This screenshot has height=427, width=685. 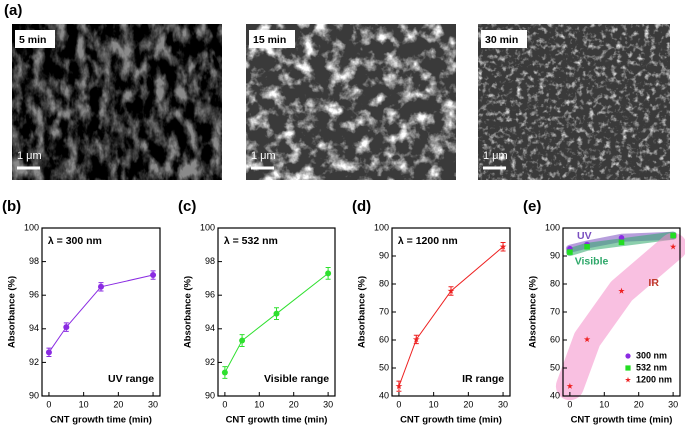 What do you see at coordinates (592, 261) in the screenshot?
I see `annotation: Visible` at bounding box center [592, 261].